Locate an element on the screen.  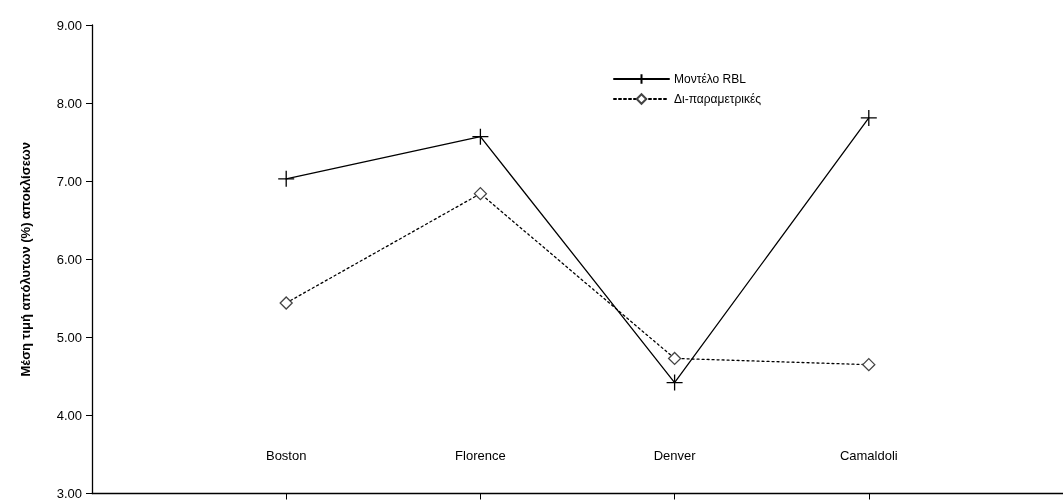
x-tick-label: Camaldoli is located at coordinates (868, 455).